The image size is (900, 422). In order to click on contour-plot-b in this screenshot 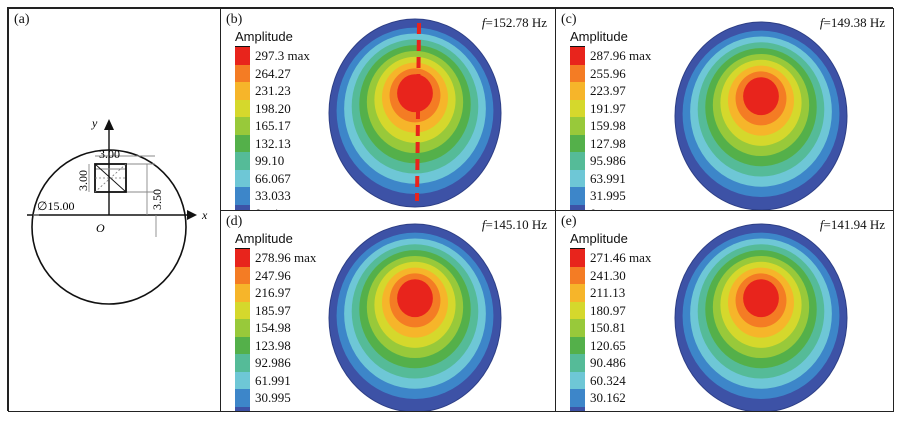, I will do `click(415, 113)`.